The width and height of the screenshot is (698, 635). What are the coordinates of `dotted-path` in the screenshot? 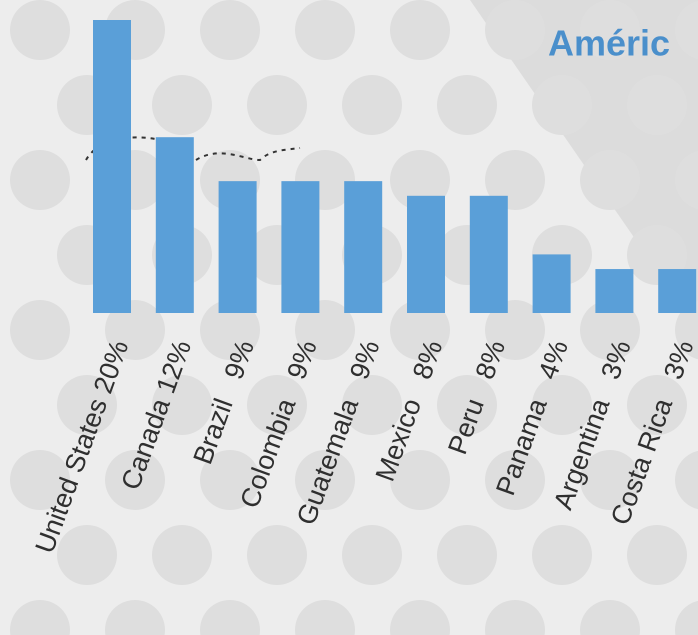 It's located at (193, 149).